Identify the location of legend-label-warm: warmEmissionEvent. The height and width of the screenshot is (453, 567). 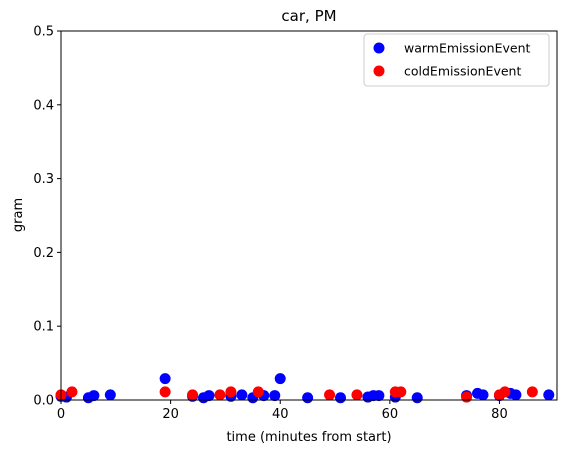
(467, 48).